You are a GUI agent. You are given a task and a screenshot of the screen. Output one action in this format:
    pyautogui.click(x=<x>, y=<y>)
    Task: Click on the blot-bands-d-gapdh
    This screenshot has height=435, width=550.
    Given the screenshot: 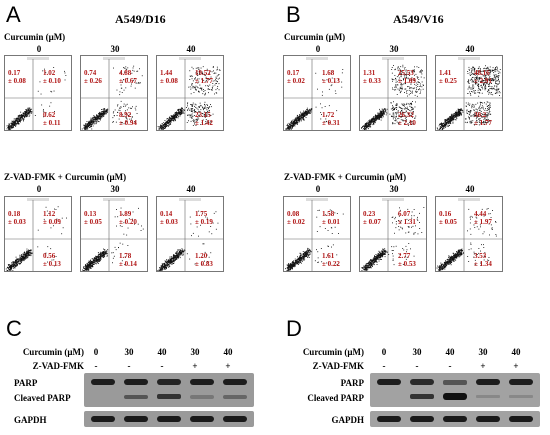 What is the action you would take?
    pyautogui.click(x=455, y=419)
    